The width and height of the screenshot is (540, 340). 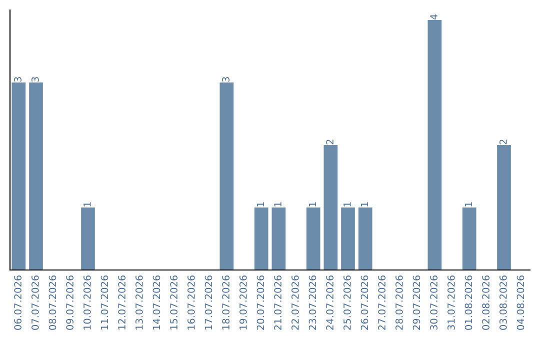 I want to click on x-tick-label: 22.07.2026, so click(x=295, y=302).